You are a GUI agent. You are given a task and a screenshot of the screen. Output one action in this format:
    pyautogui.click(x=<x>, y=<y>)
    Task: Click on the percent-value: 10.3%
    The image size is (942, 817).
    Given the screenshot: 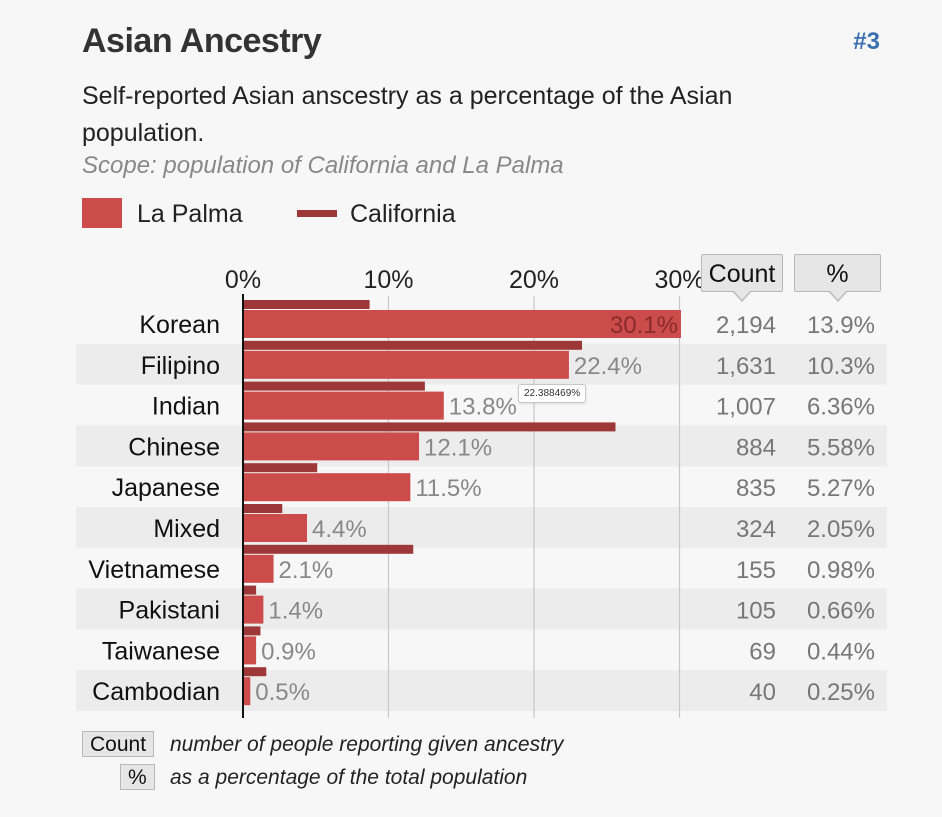 What is the action you would take?
    pyautogui.click(x=841, y=366)
    